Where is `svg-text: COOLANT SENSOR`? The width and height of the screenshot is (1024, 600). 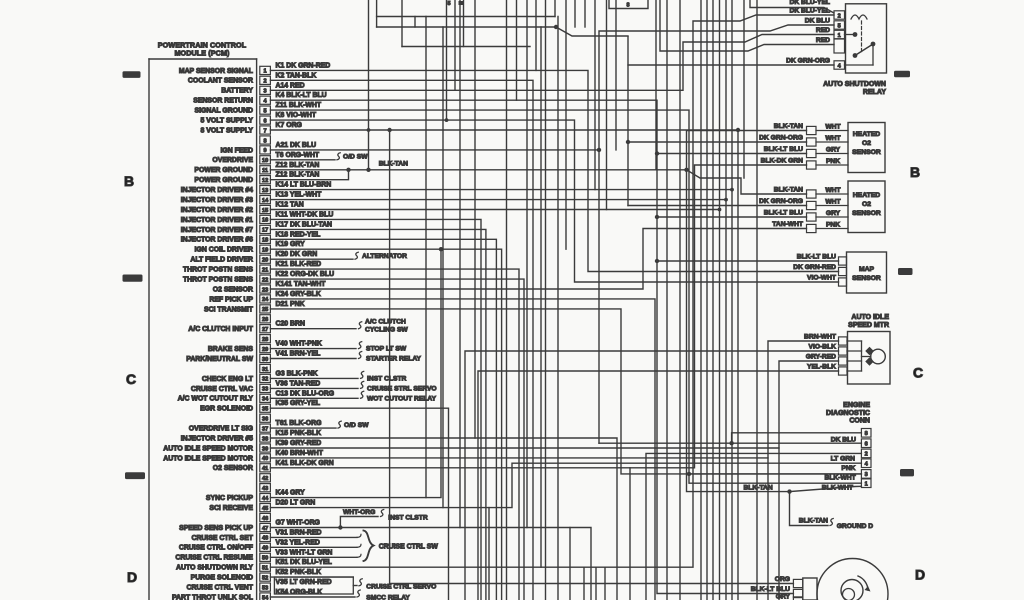
svg-text: COOLANT SENSOR is located at coordinates (220, 81).